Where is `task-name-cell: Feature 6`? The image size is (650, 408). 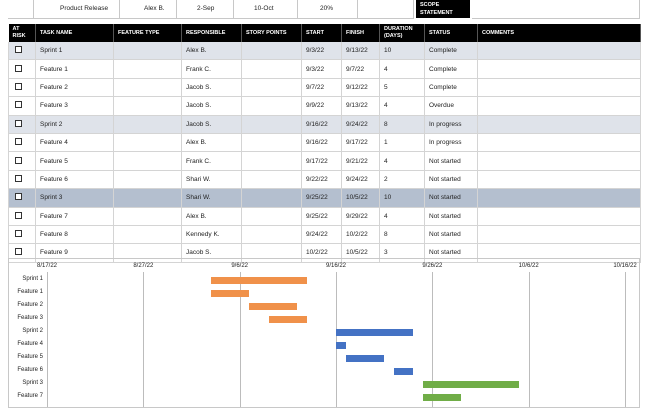 task-name-cell: Feature 6 is located at coordinates (74, 180).